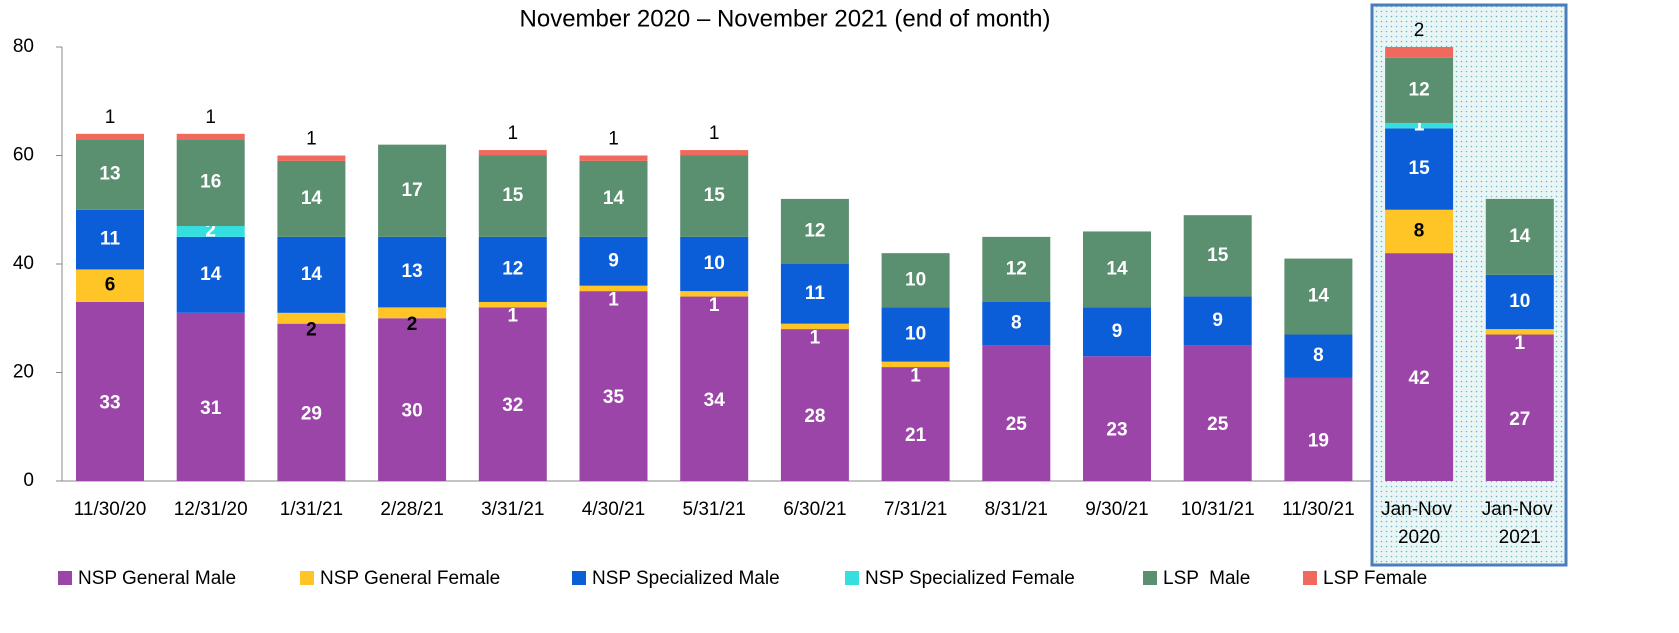  I want to click on data-label: 23, so click(1116, 430).